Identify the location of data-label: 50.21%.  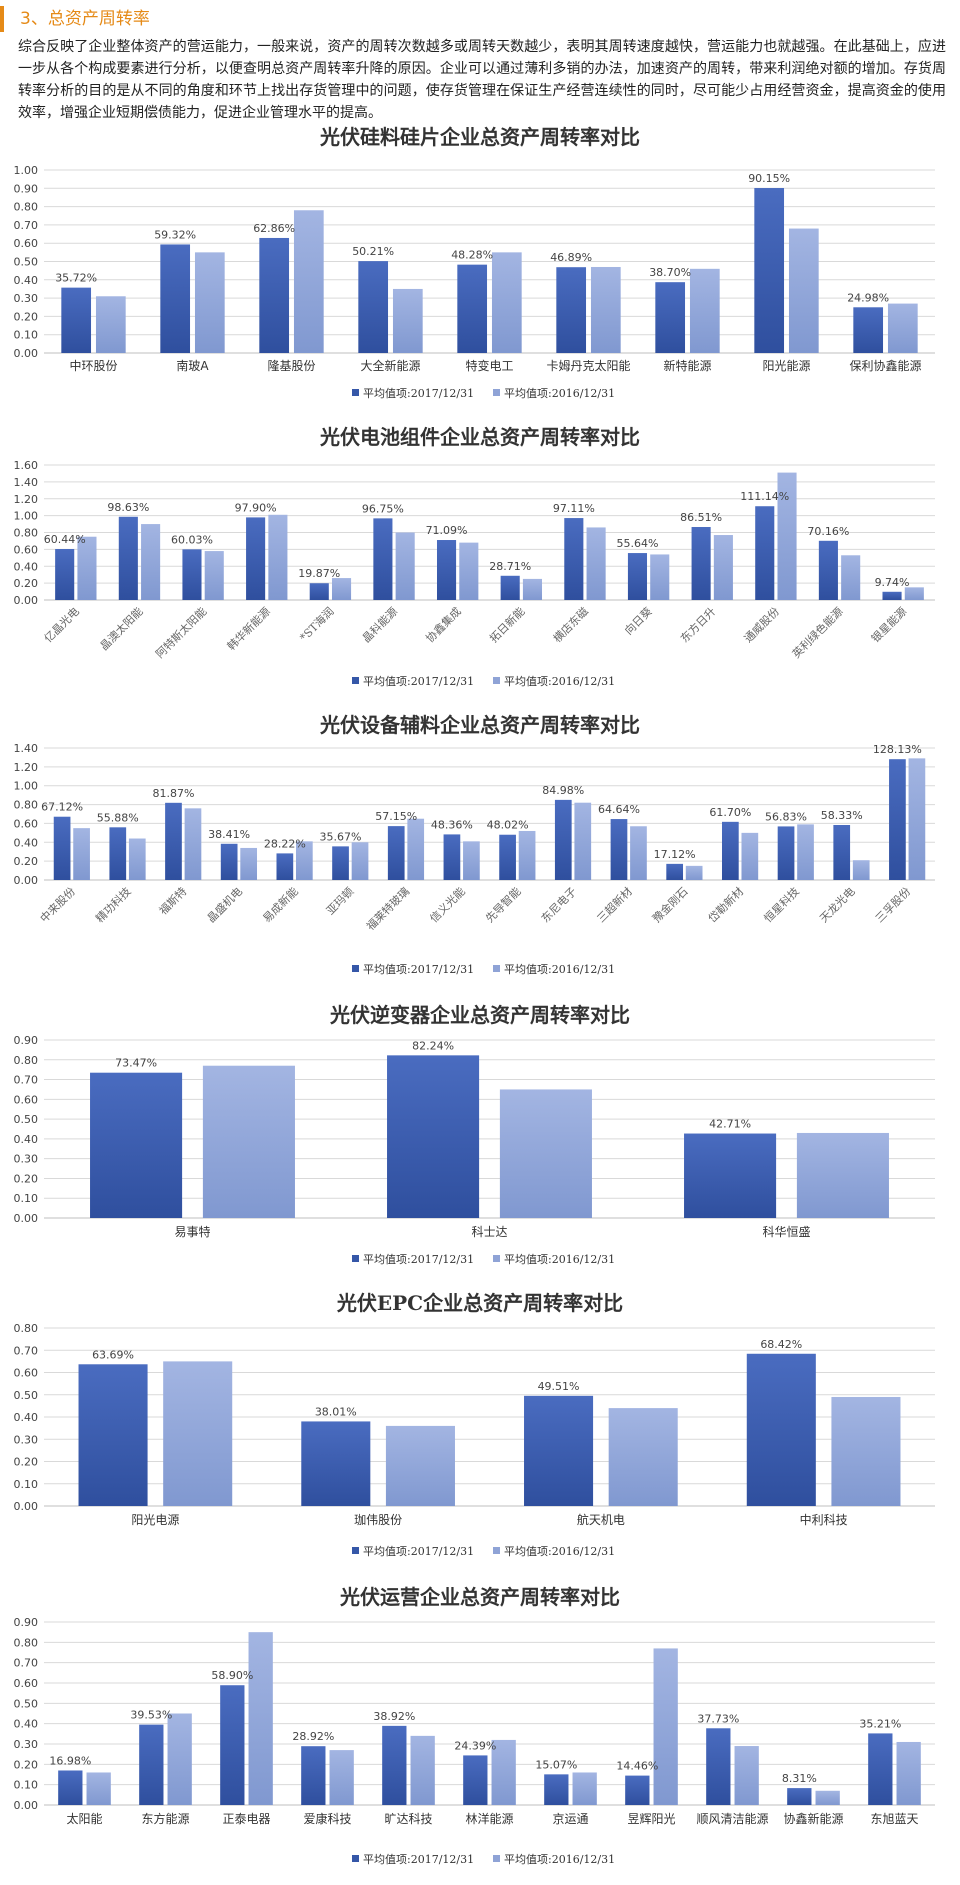
(373, 251).